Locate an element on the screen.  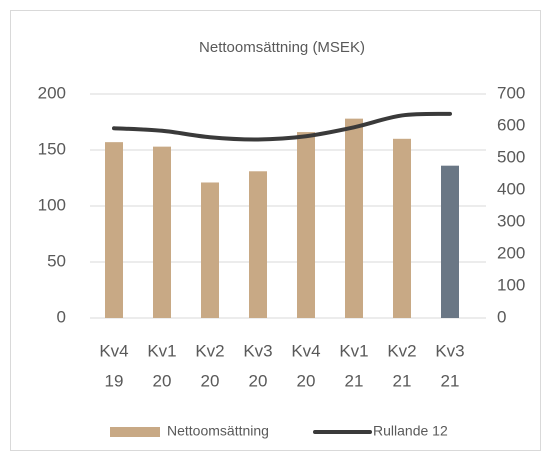
y-tick-label: 0 is located at coordinates (61, 316).